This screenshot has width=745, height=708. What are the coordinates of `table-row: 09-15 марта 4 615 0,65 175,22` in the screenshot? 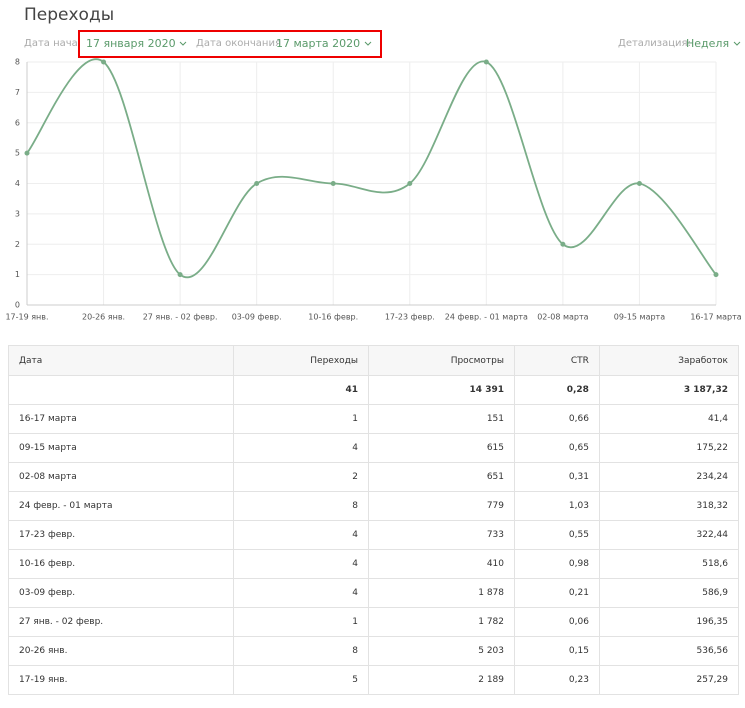 It's located at (374, 448).